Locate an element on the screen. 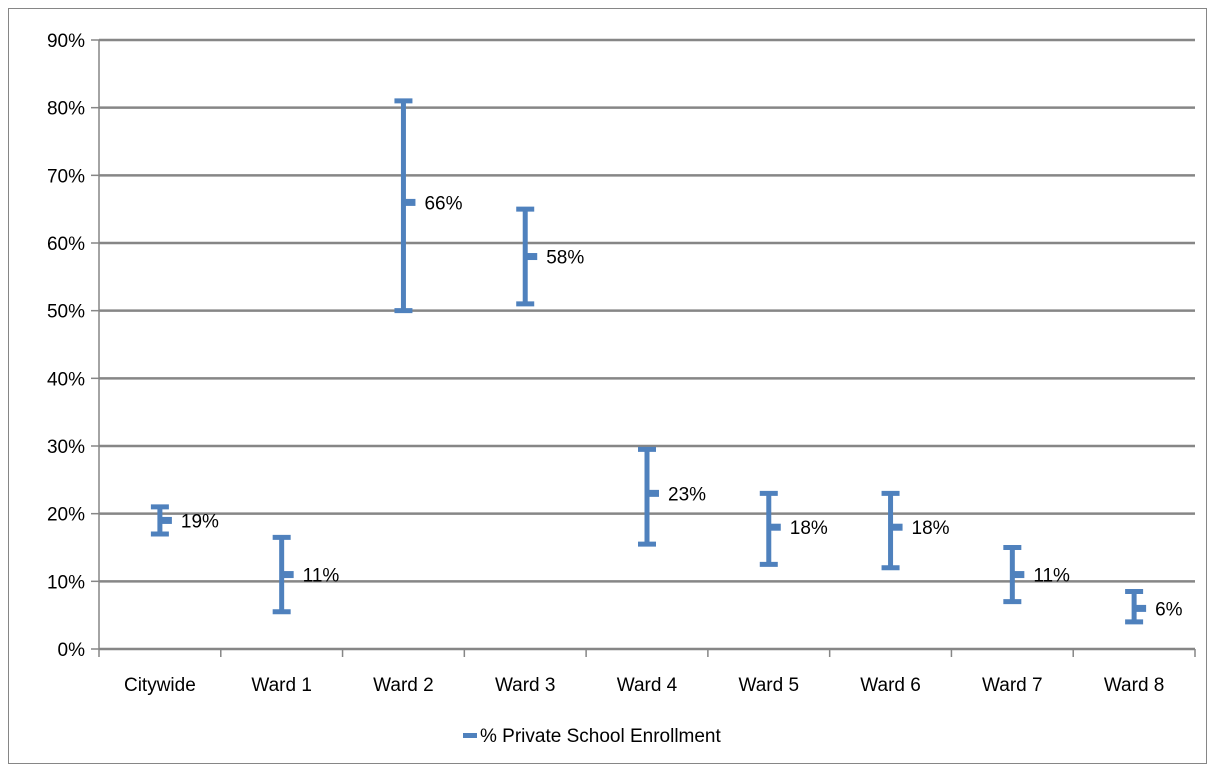 The height and width of the screenshot is (772, 1217). y-tick-label-90: 90% is located at coordinates (66, 41).